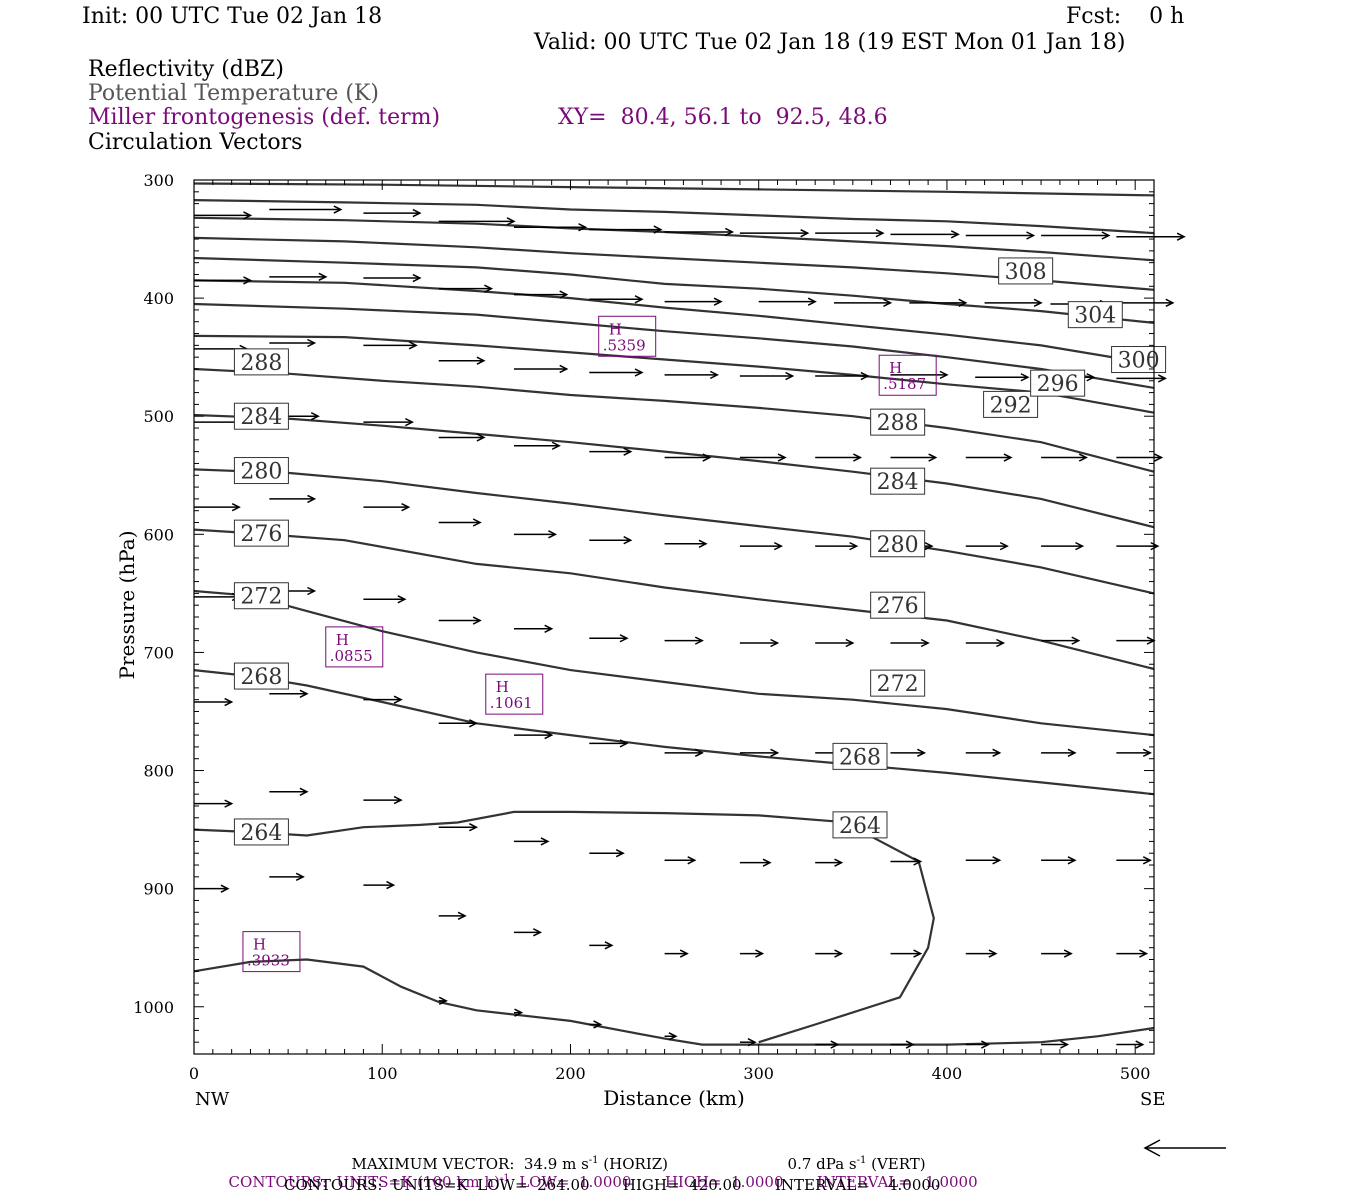  Describe the element at coordinates (264, 117) in the screenshot. I see `legend-frontogenesis: Miller frontogenesis (def. term)` at that location.